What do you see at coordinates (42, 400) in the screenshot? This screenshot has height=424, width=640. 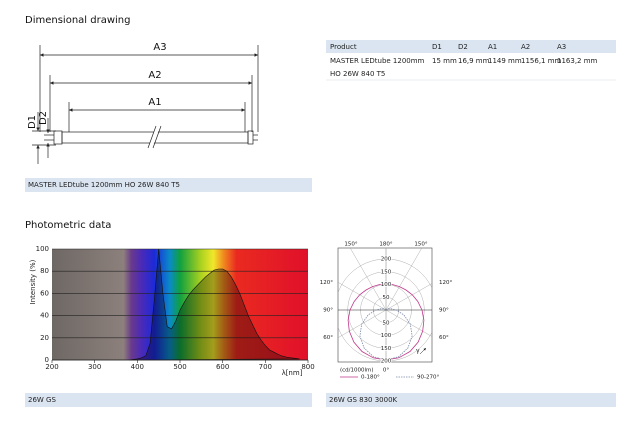 I see `caption: 26W GS` at bounding box center [42, 400].